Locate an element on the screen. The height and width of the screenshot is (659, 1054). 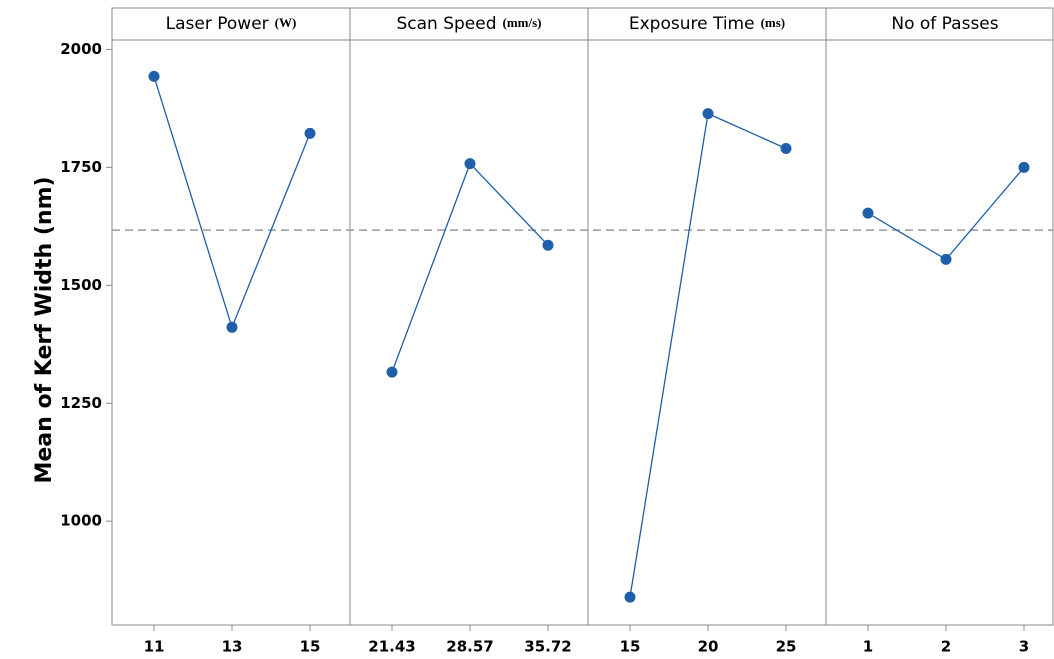
y-tick-label: 1000 is located at coordinates (81, 521).